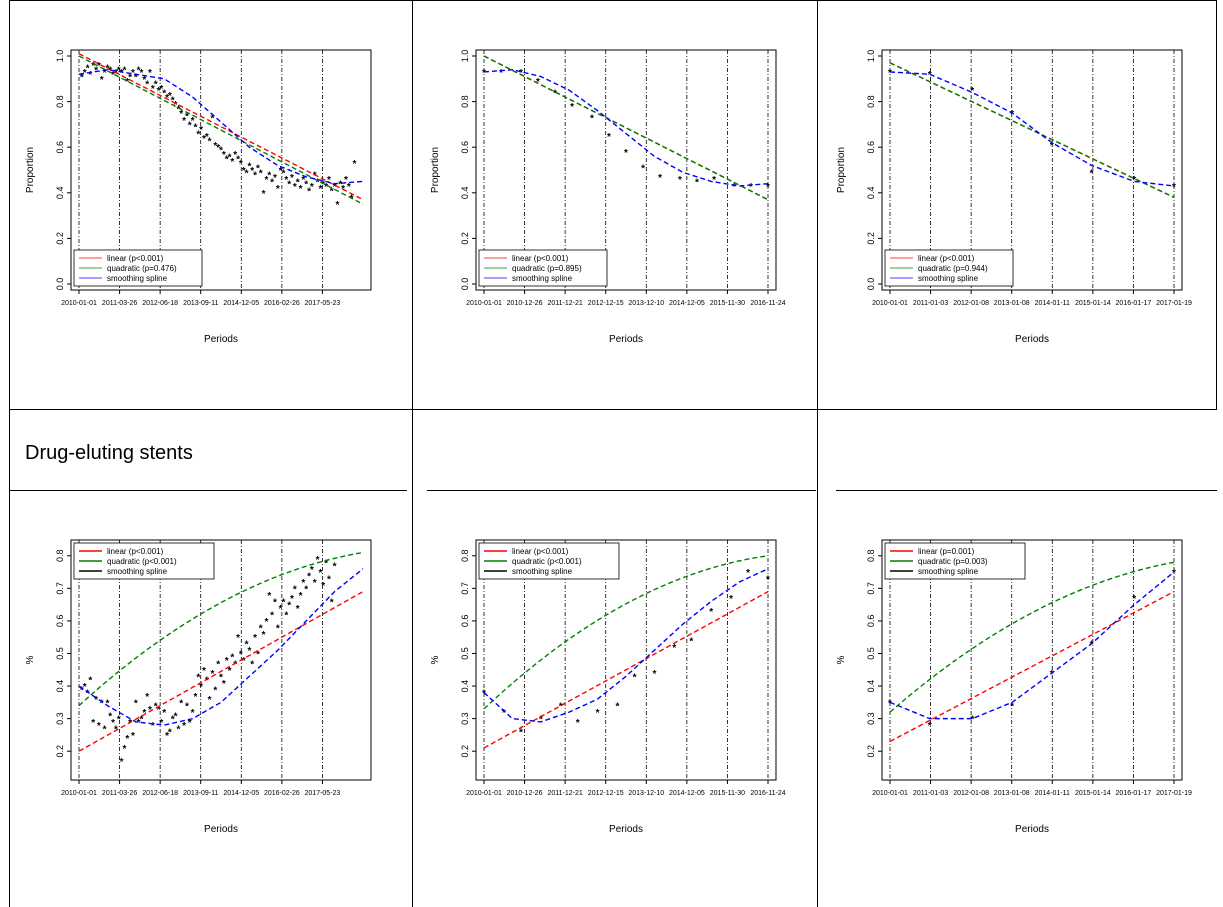  I want to click on x-tick-label: 2016-11-24, so click(767, 793).